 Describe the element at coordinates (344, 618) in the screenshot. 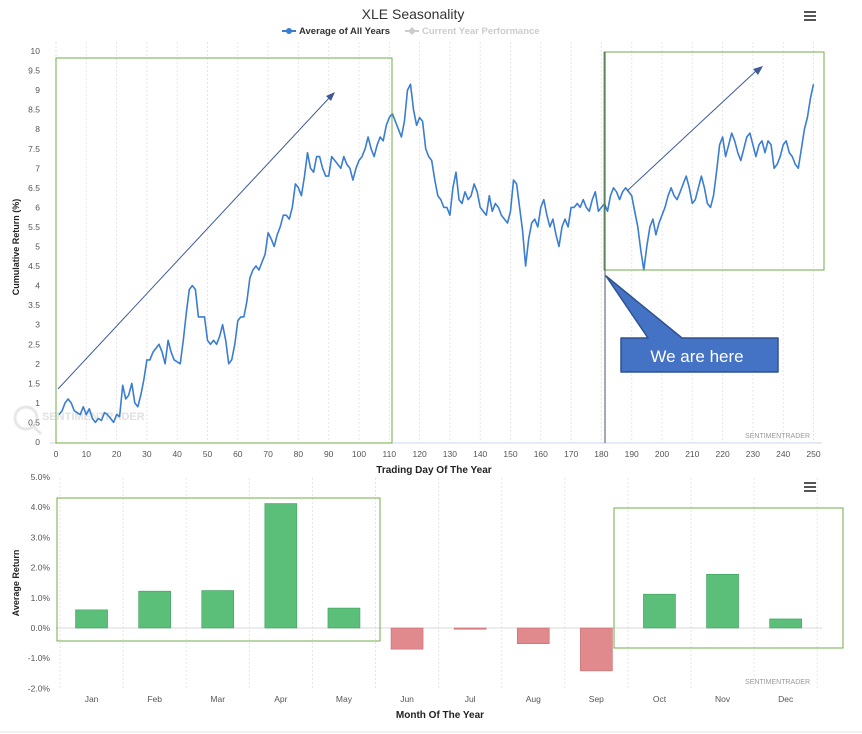

I see `bar-may` at that location.